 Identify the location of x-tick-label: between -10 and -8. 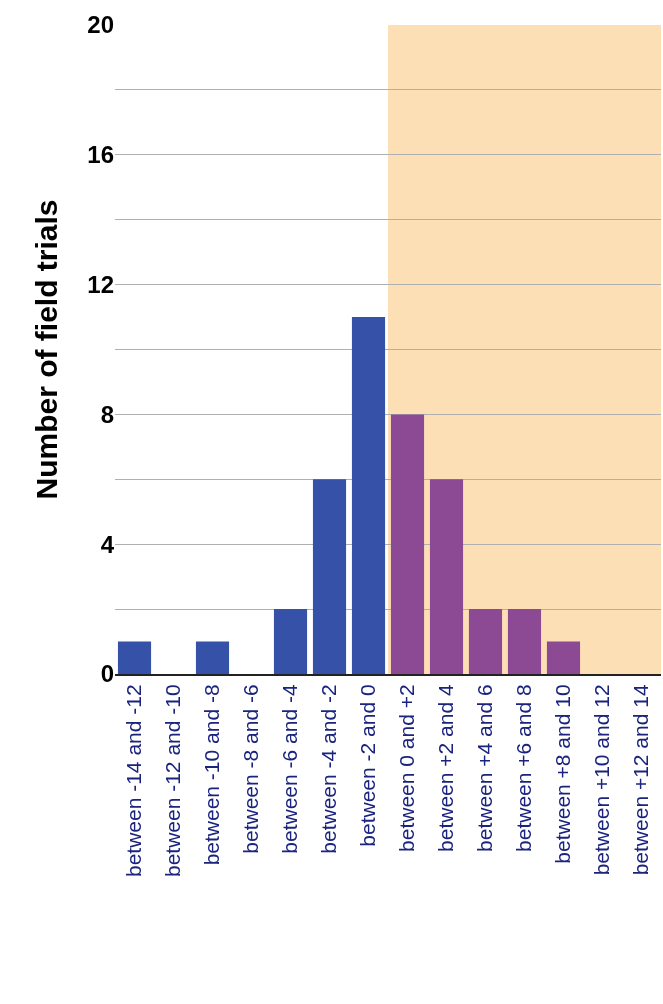
(212, 775).